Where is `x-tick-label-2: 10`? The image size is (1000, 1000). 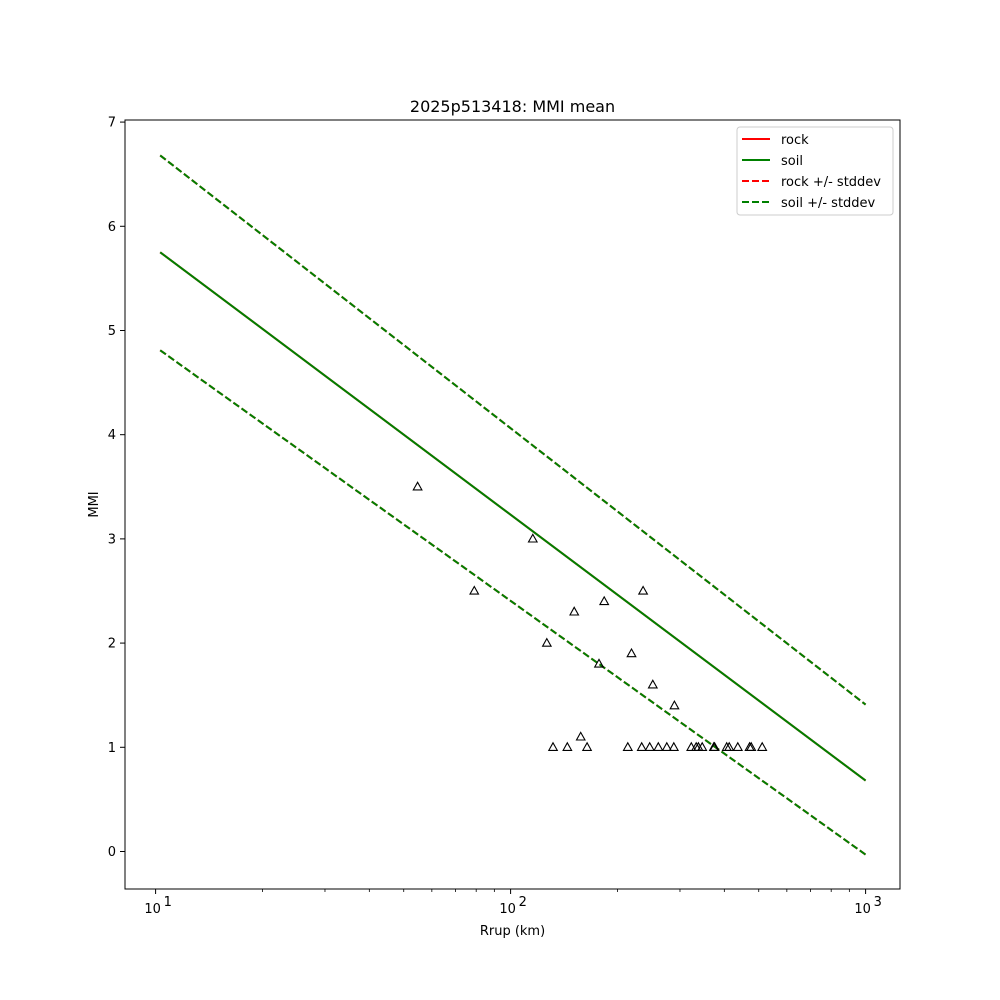
x-tick-label-2: 10 is located at coordinates (862, 909).